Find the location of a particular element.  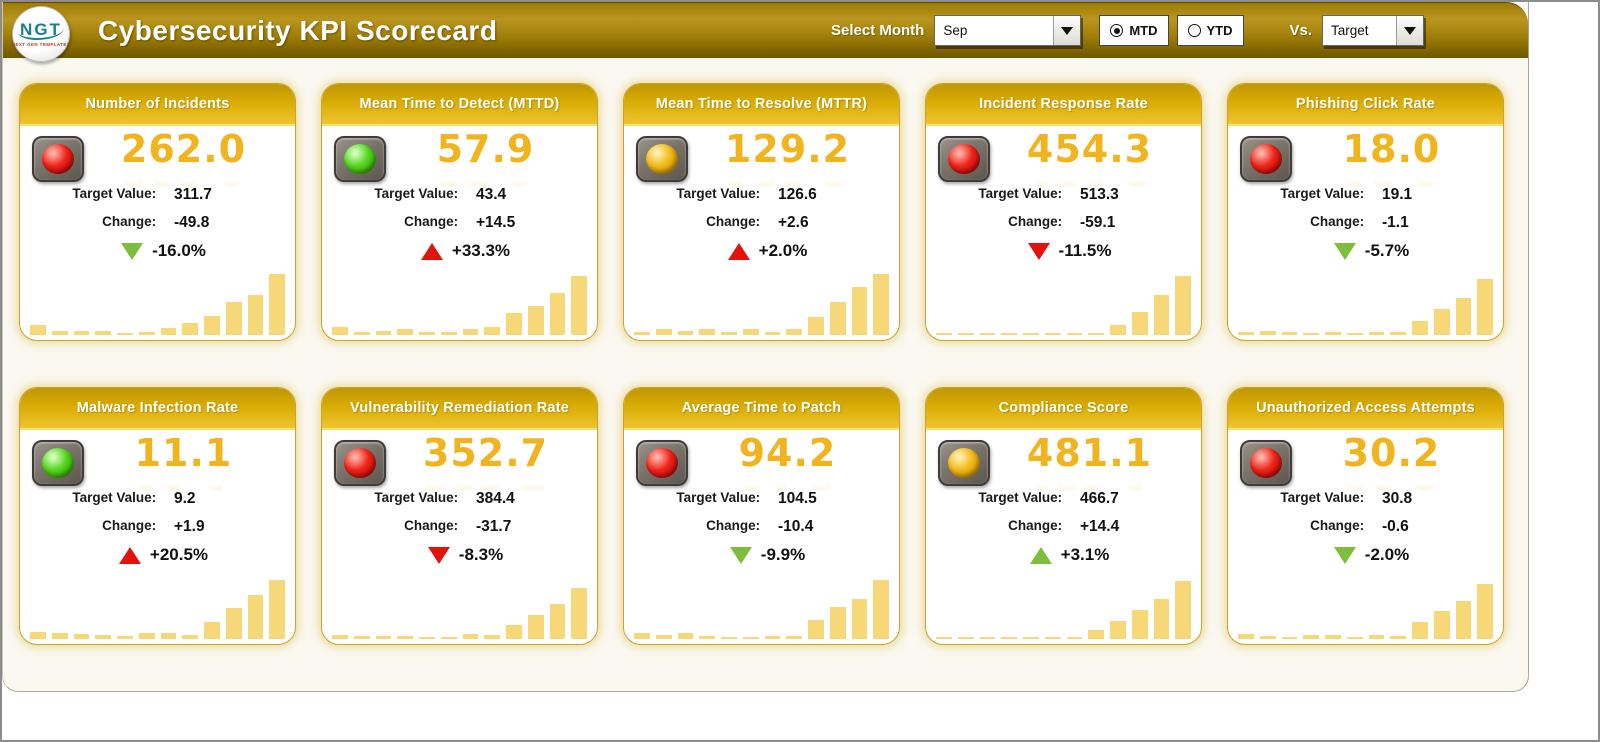

mtd-radio: MTD is located at coordinates (1134, 30).